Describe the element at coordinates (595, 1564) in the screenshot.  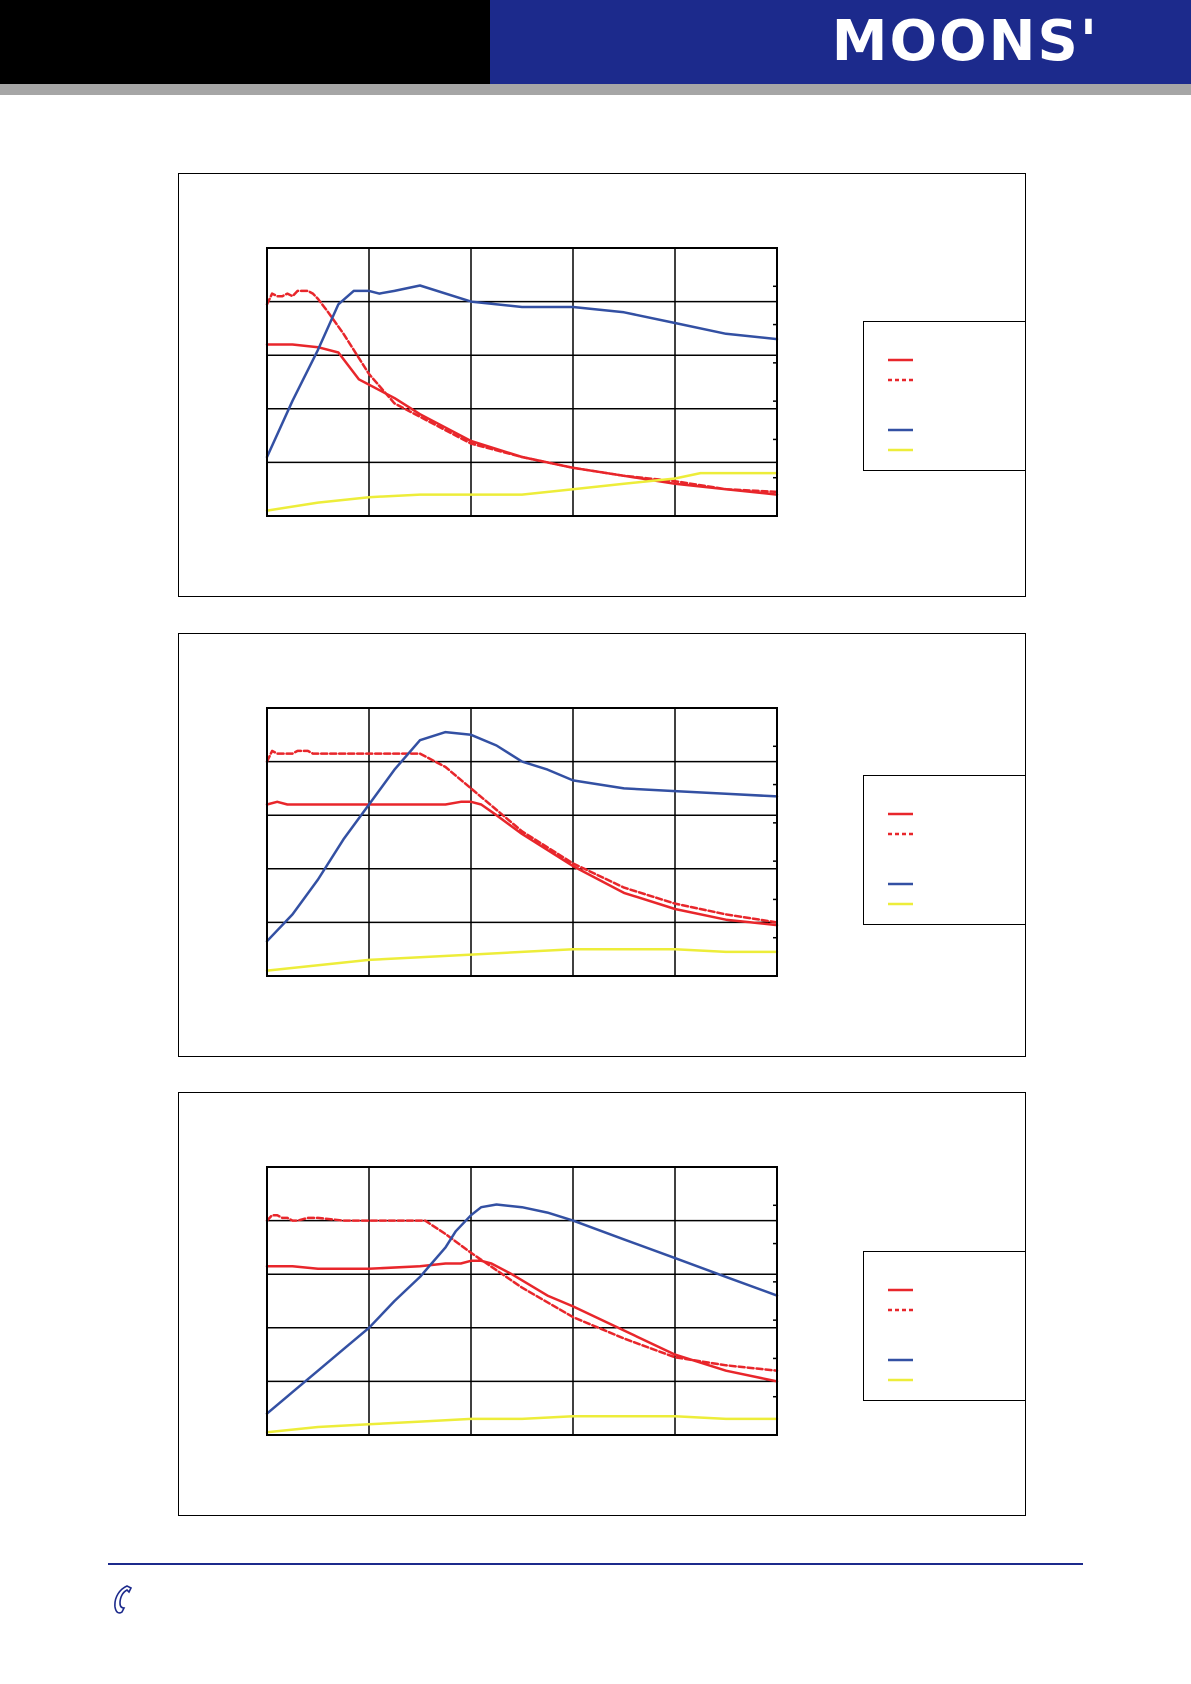
I see `footer-rule` at that location.